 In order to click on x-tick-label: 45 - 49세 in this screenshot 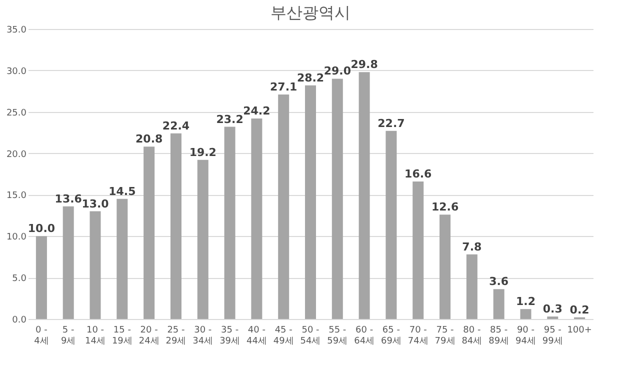, I will do `click(283, 336)`.